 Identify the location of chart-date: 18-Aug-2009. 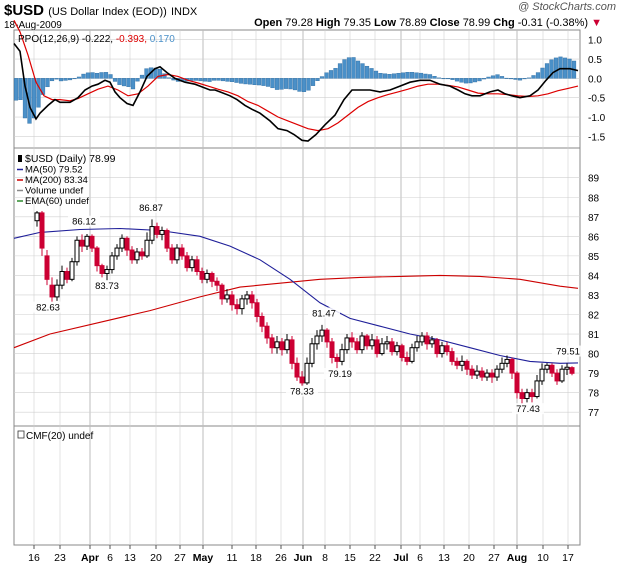
(33, 25).